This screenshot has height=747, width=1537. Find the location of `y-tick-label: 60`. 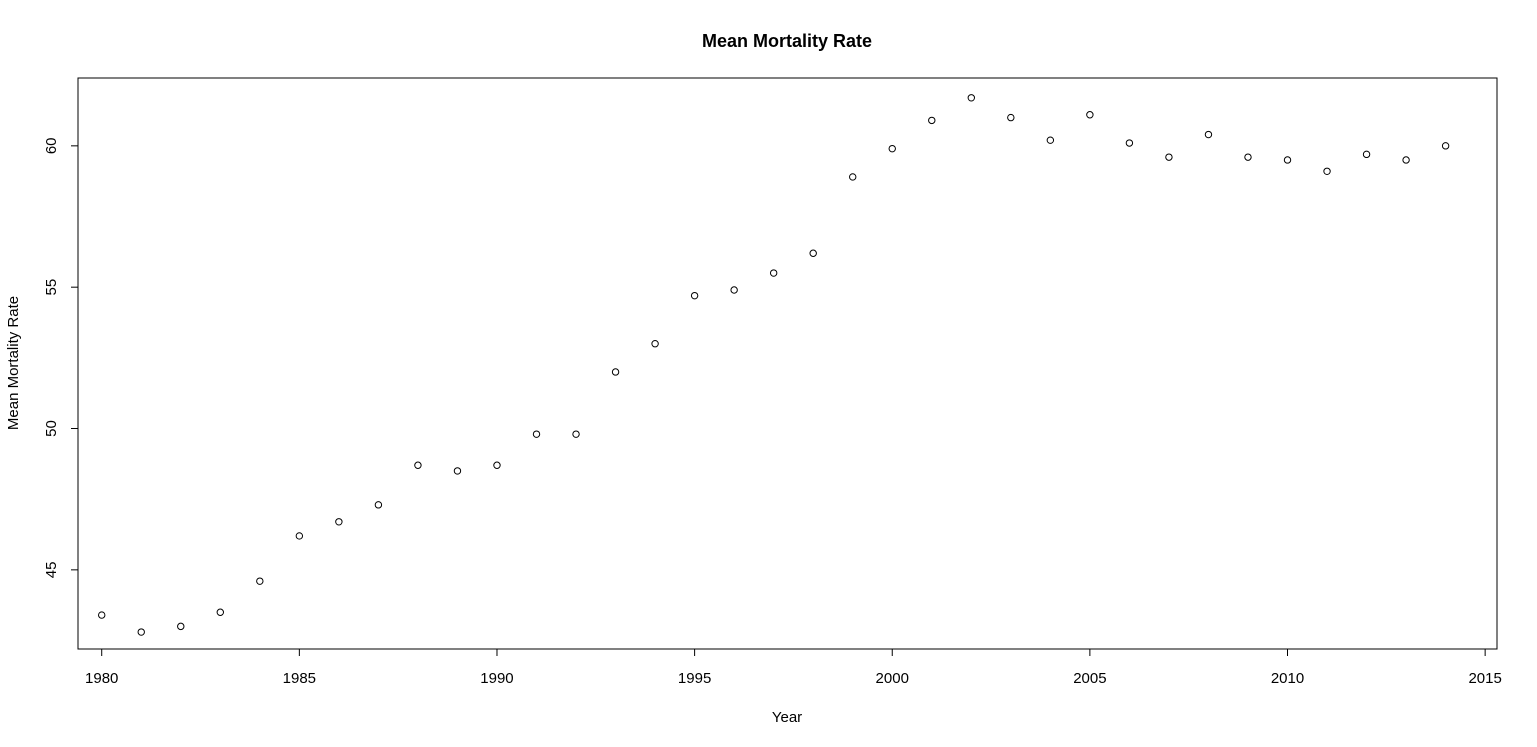

y-tick-label: 60 is located at coordinates (51, 145).